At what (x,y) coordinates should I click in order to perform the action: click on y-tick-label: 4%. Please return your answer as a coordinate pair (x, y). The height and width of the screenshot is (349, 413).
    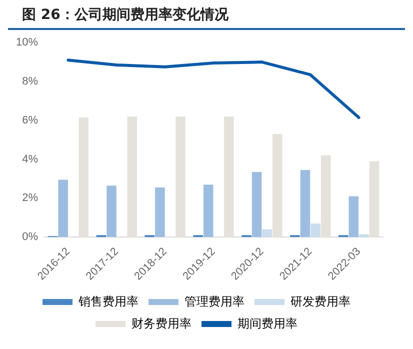
    Looking at the image, I should click on (30, 159).